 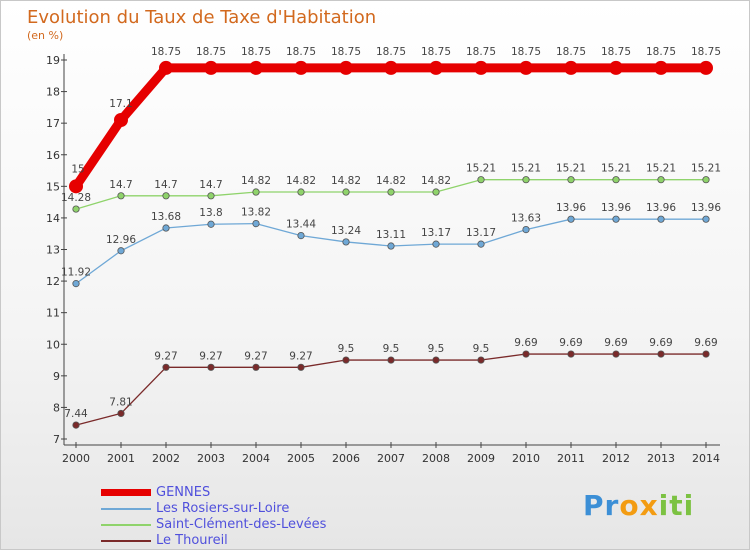 What do you see at coordinates (53, 186) in the screenshot?
I see `y-tick-label: 15` at bounding box center [53, 186].